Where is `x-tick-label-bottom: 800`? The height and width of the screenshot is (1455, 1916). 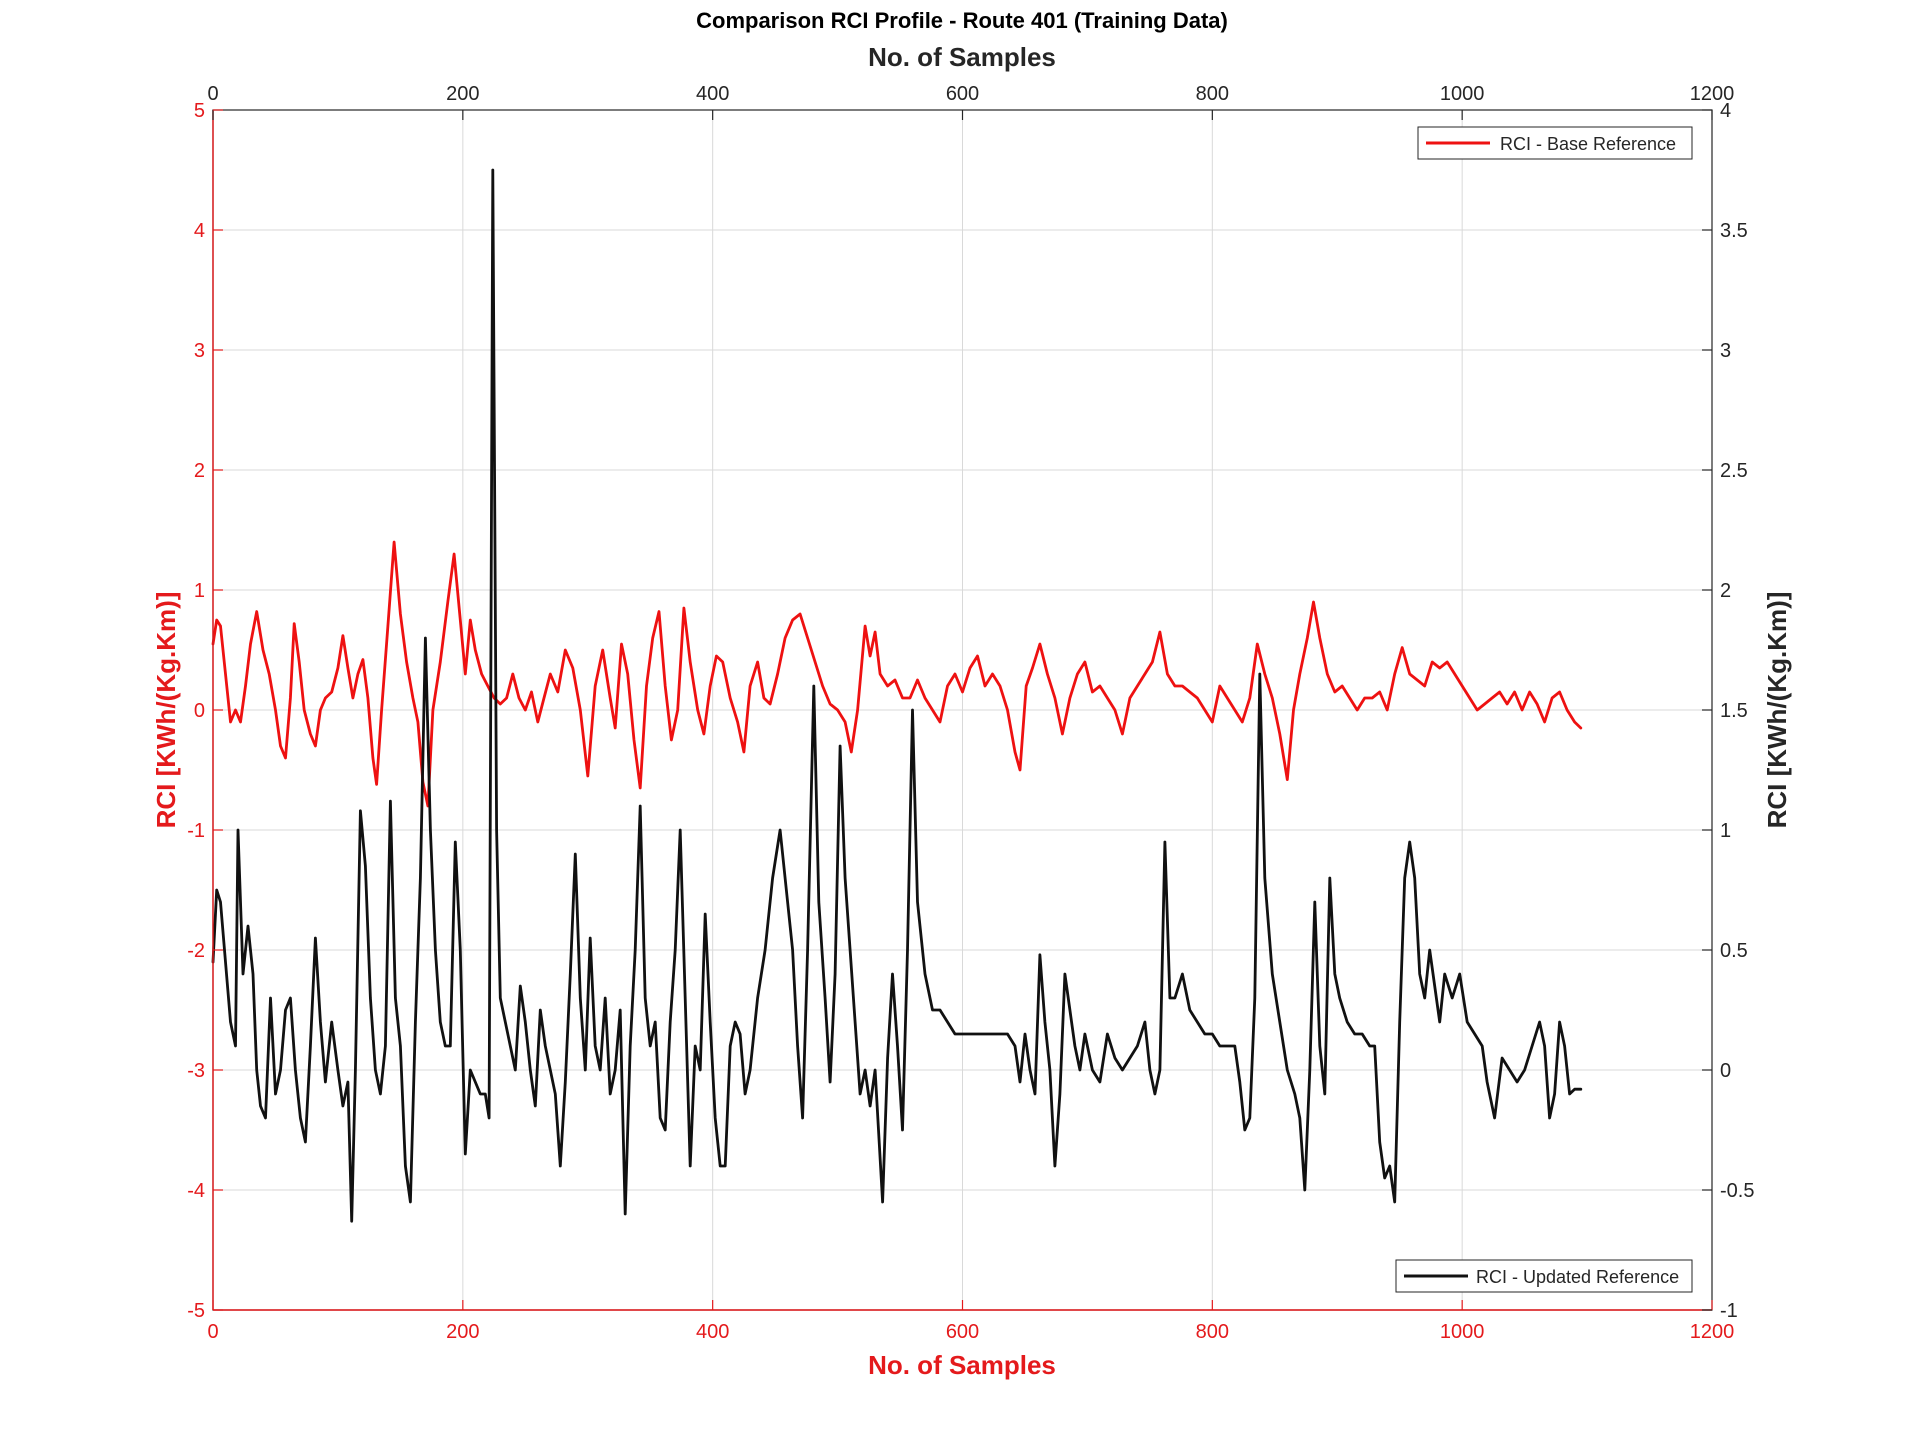 x-tick-label-bottom: 800 is located at coordinates (1212, 1332).